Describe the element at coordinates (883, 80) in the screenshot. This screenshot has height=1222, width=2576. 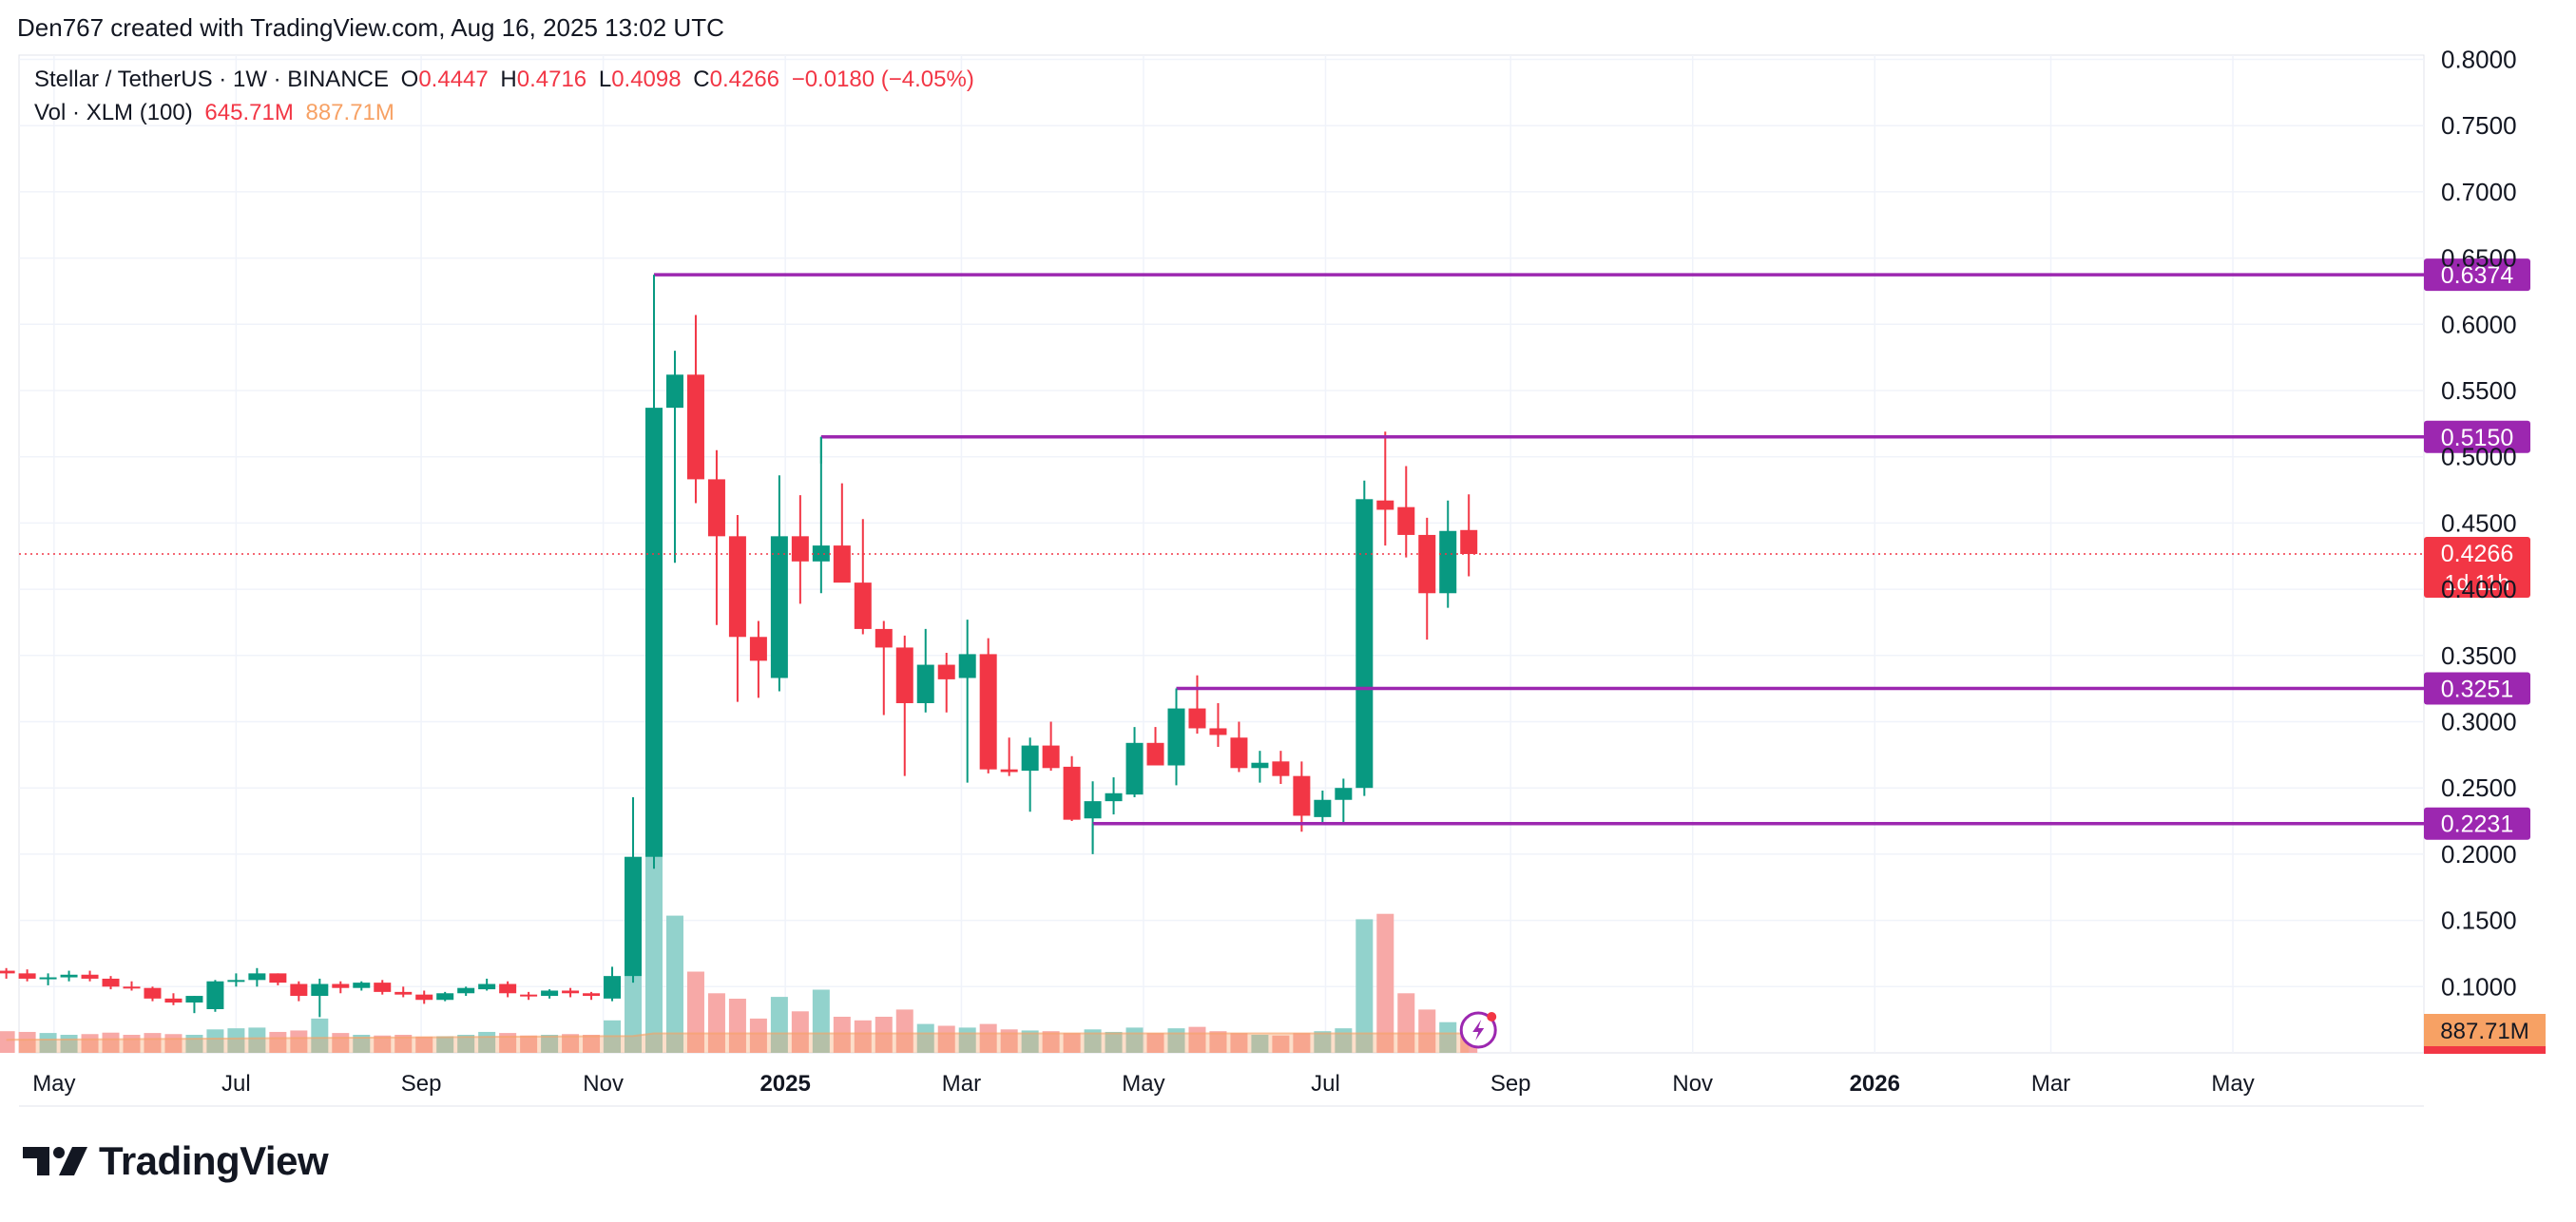
I see `legend-change: −0.0180 (−4.05%)` at that location.